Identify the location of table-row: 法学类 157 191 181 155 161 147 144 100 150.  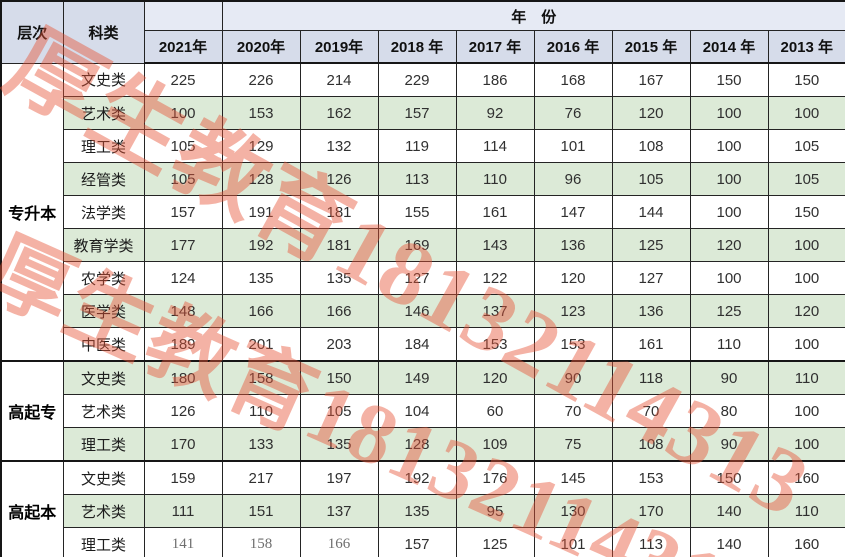
(423, 212).